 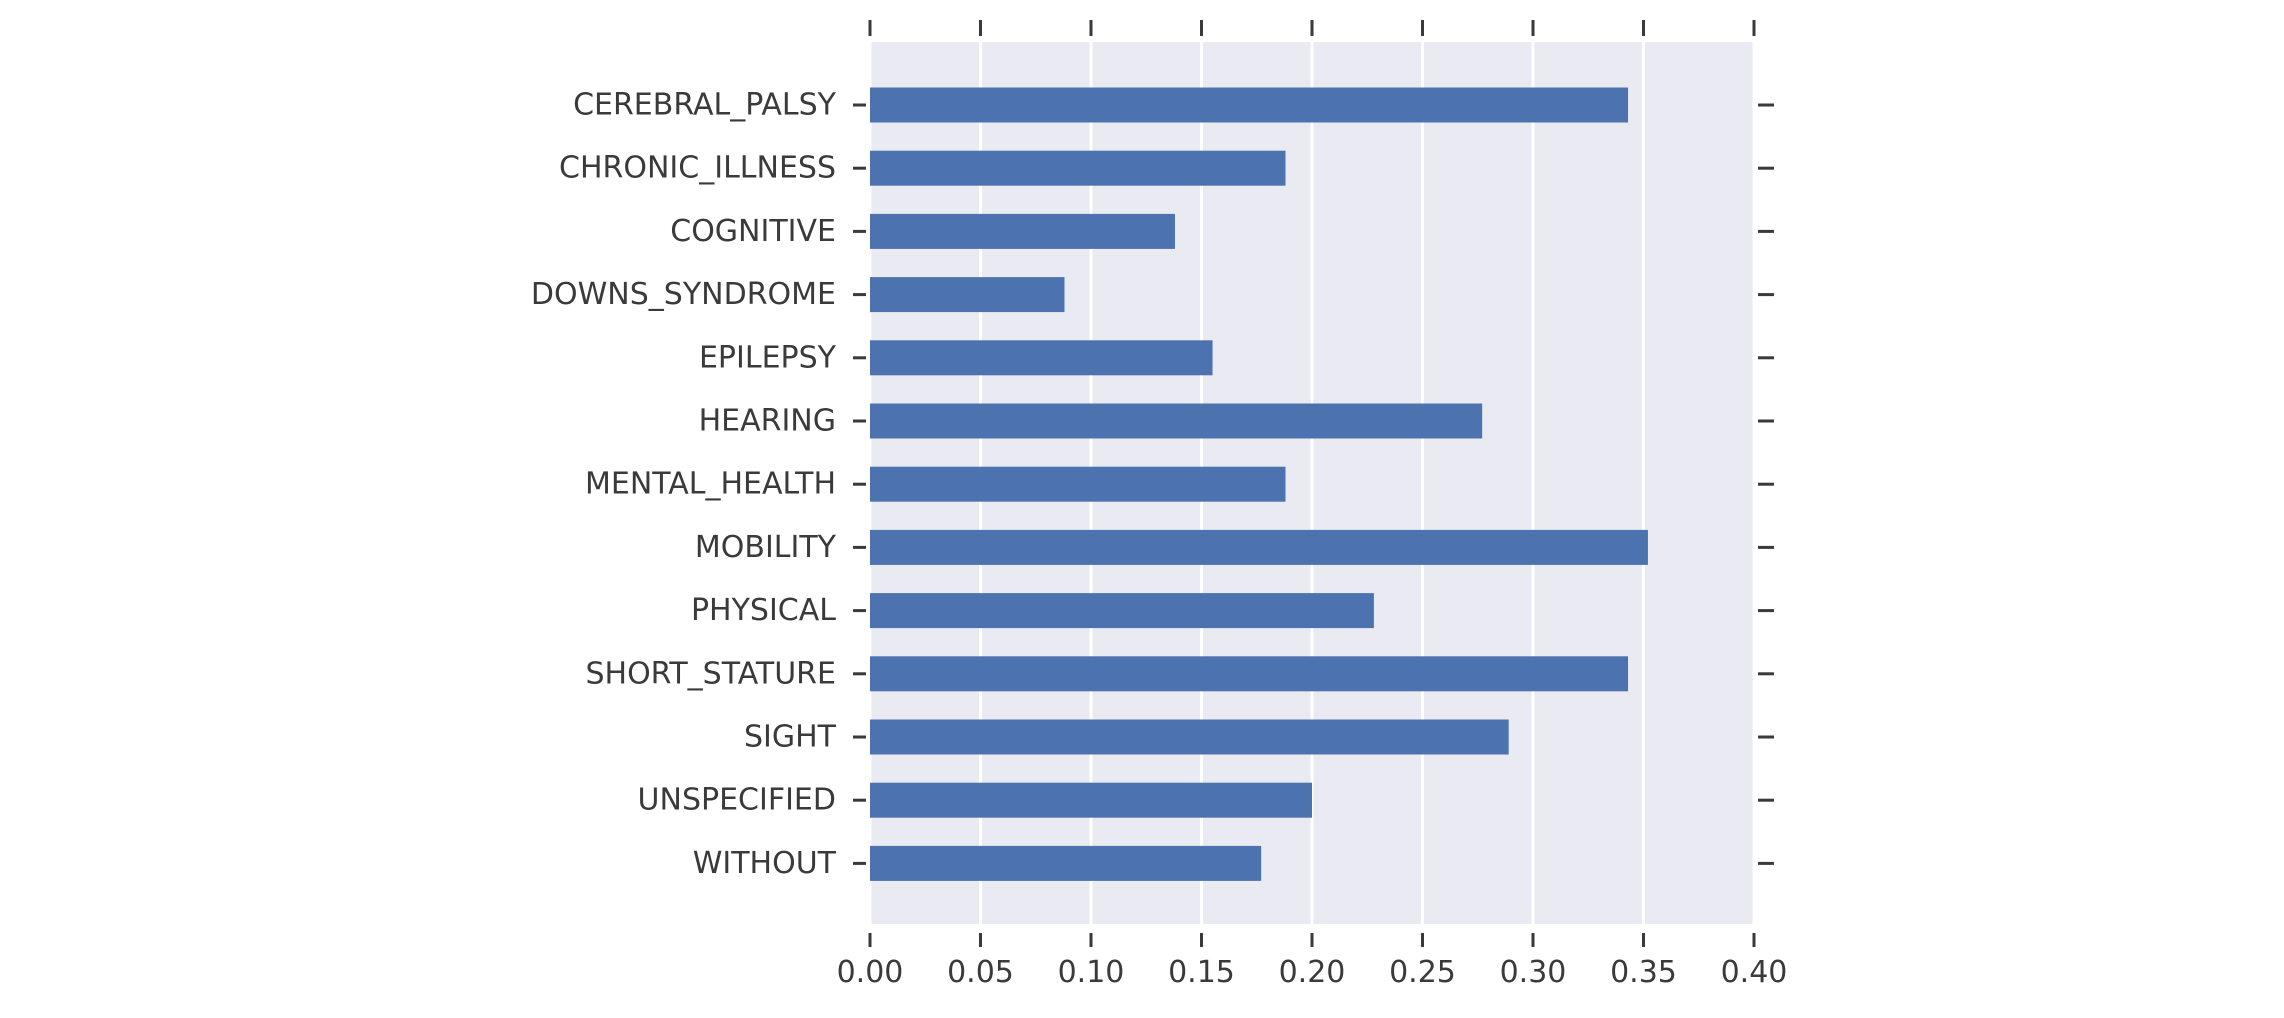 I want to click on right-tick-marks, so click(x=1766, y=484).